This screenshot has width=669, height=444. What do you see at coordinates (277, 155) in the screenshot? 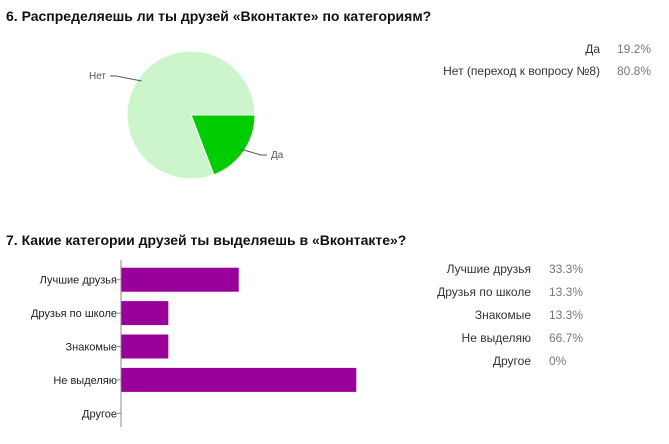
I see `pie-label-0: Да` at bounding box center [277, 155].